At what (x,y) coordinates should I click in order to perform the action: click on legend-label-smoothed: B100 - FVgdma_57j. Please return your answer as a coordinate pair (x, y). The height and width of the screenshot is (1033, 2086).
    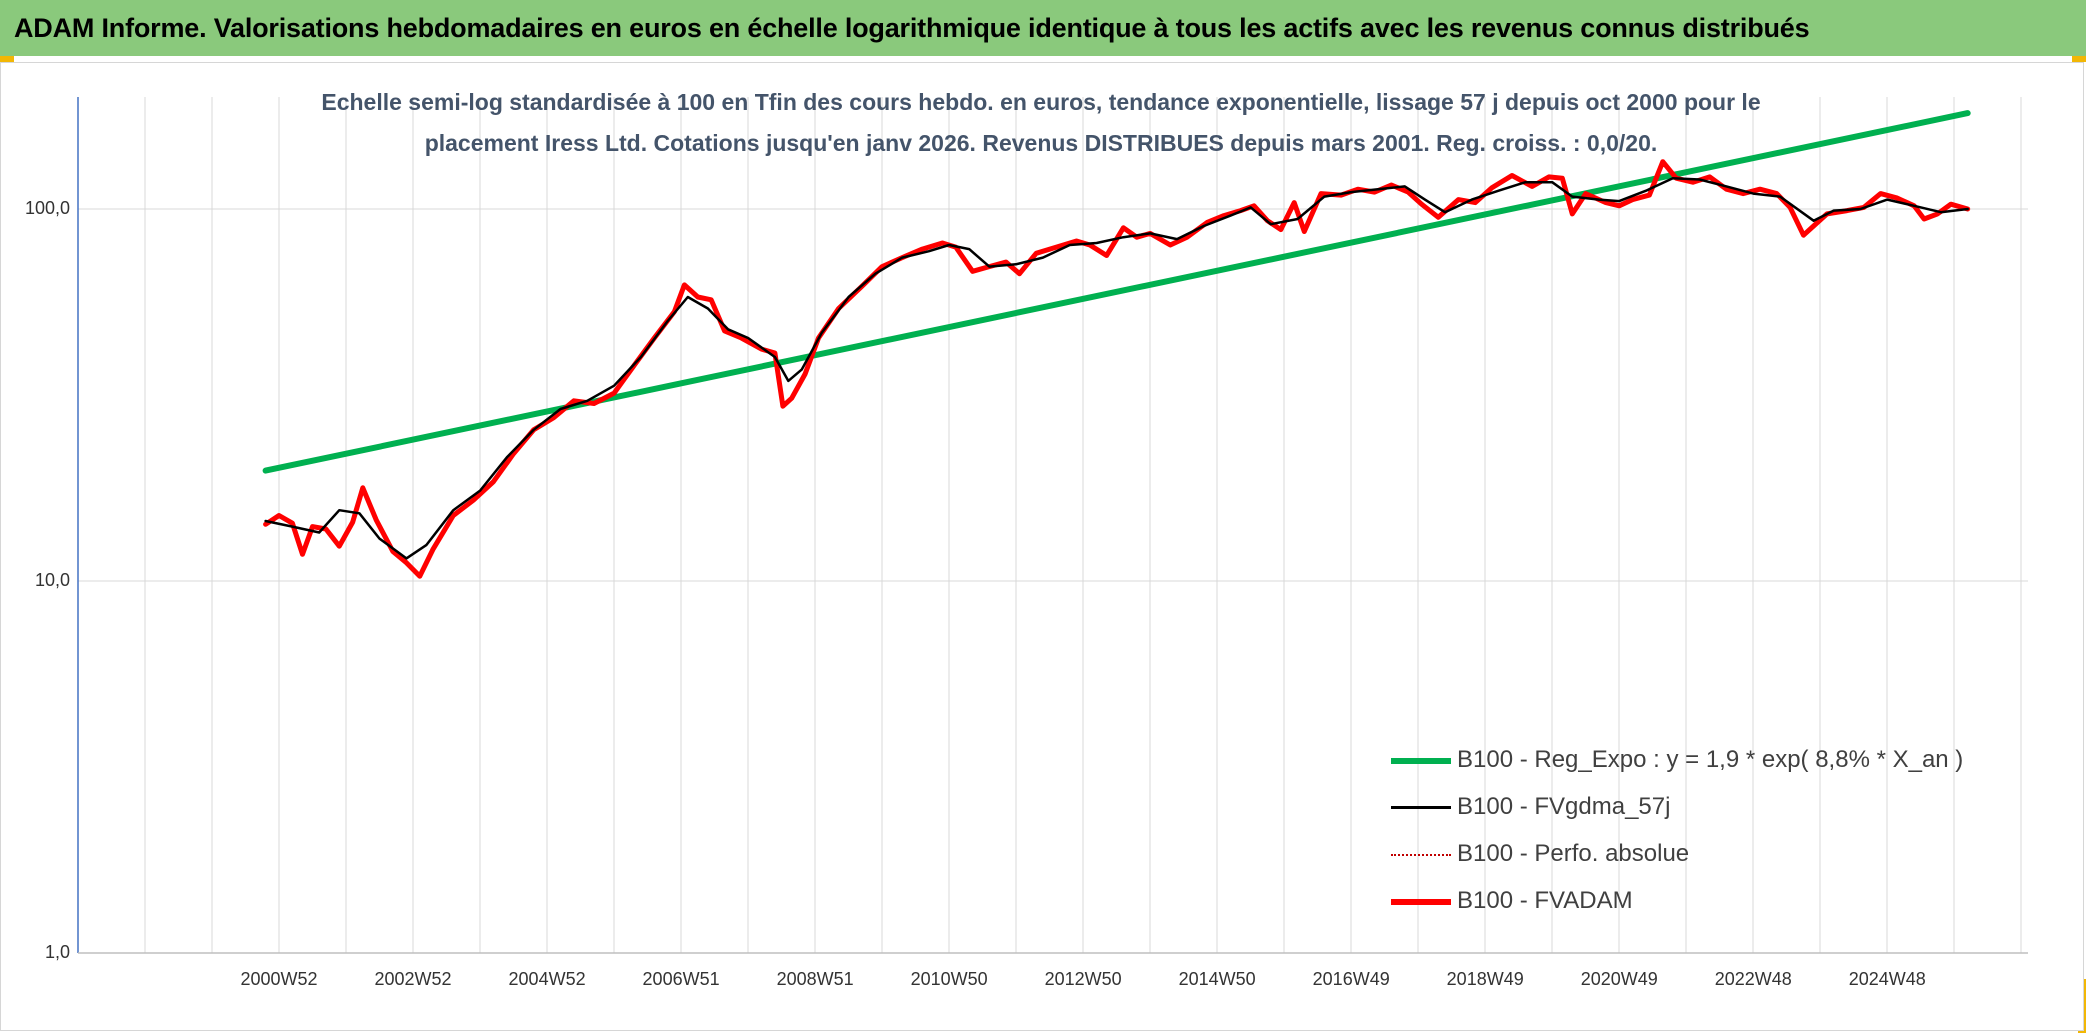
    Looking at the image, I should click on (1564, 806).